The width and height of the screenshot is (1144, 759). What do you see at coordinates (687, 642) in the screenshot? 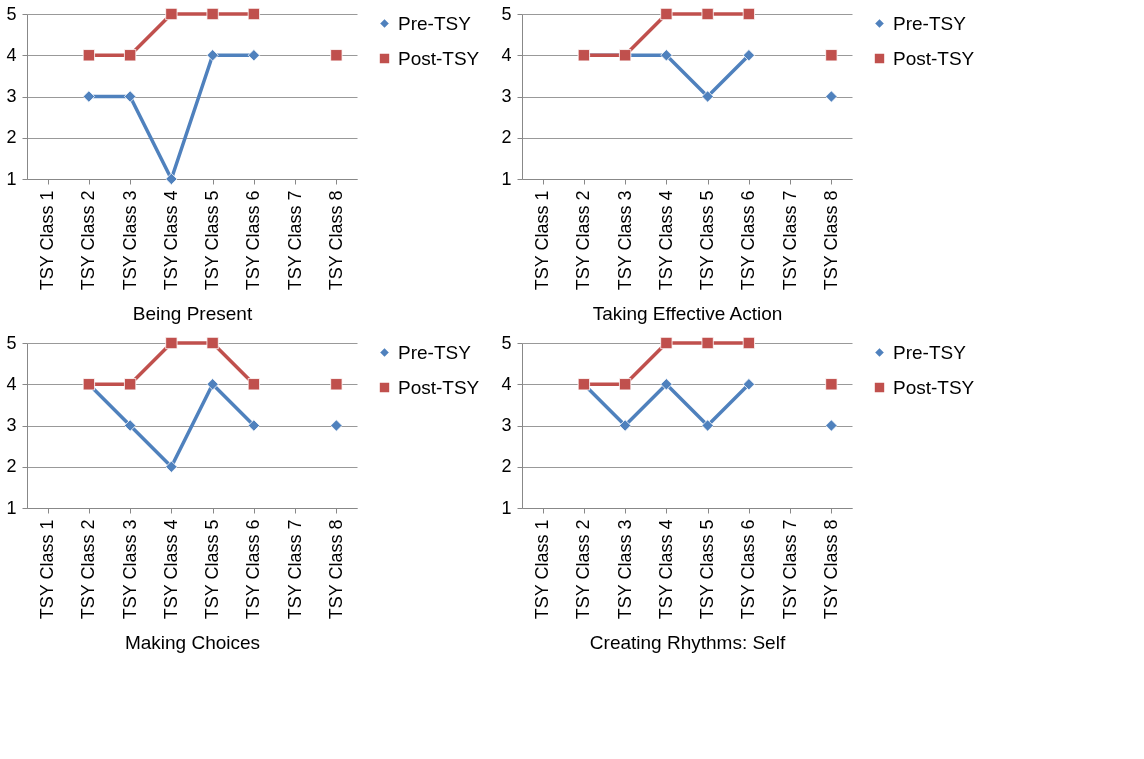
I see `x-axis-title: Creating Rhythms: Self` at bounding box center [687, 642].